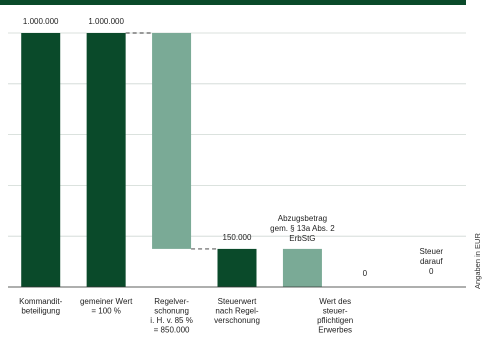 This screenshot has width=482, height=347. What do you see at coordinates (40, 301) in the screenshot?
I see `category-label-line: Kommandit-` at bounding box center [40, 301].